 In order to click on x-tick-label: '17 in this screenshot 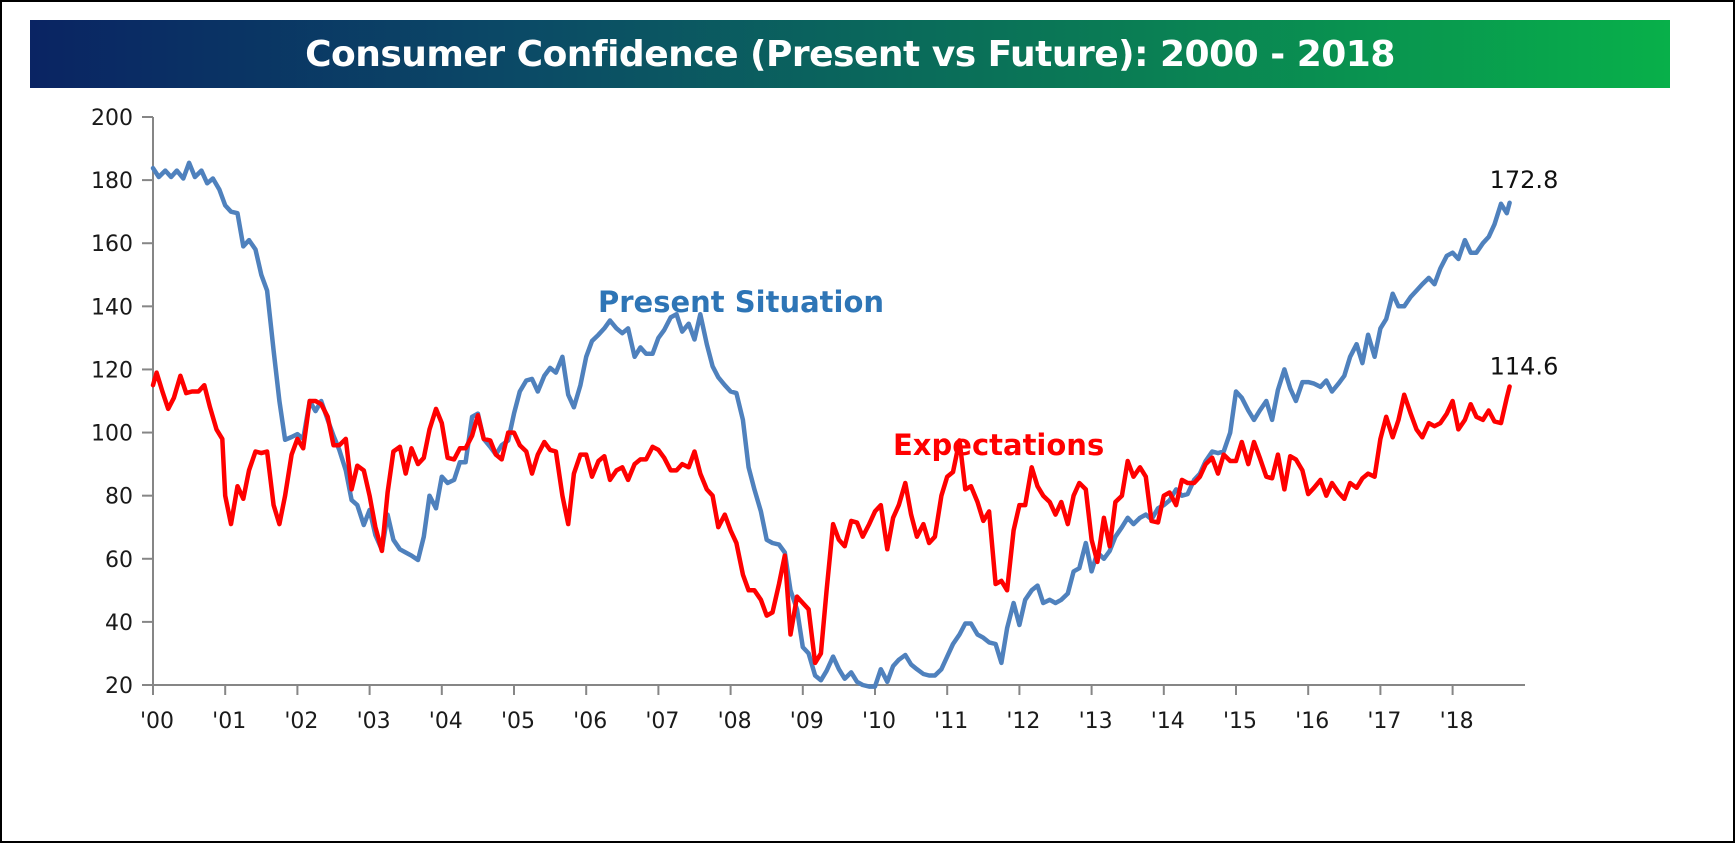, I will do `click(1384, 721)`.